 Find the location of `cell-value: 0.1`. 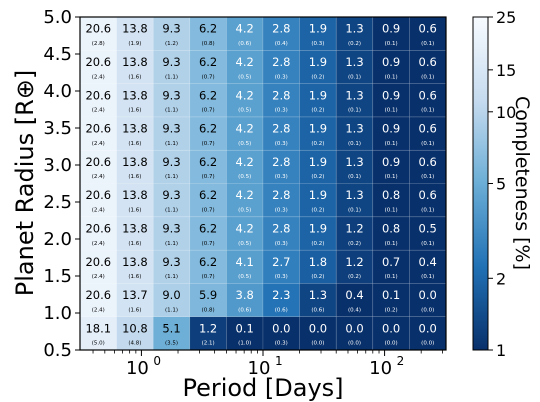

cell-value: 0.1 is located at coordinates (391, 295).